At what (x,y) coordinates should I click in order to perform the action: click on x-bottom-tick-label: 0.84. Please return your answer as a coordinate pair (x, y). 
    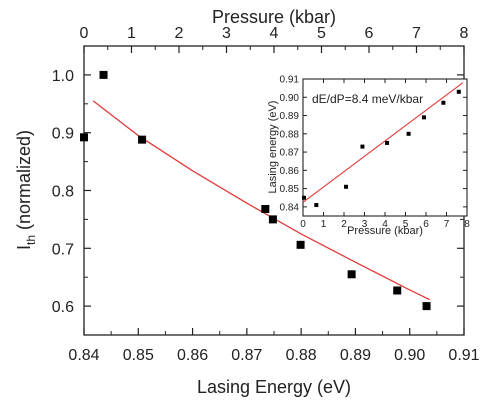
    Looking at the image, I should click on (83, 355).